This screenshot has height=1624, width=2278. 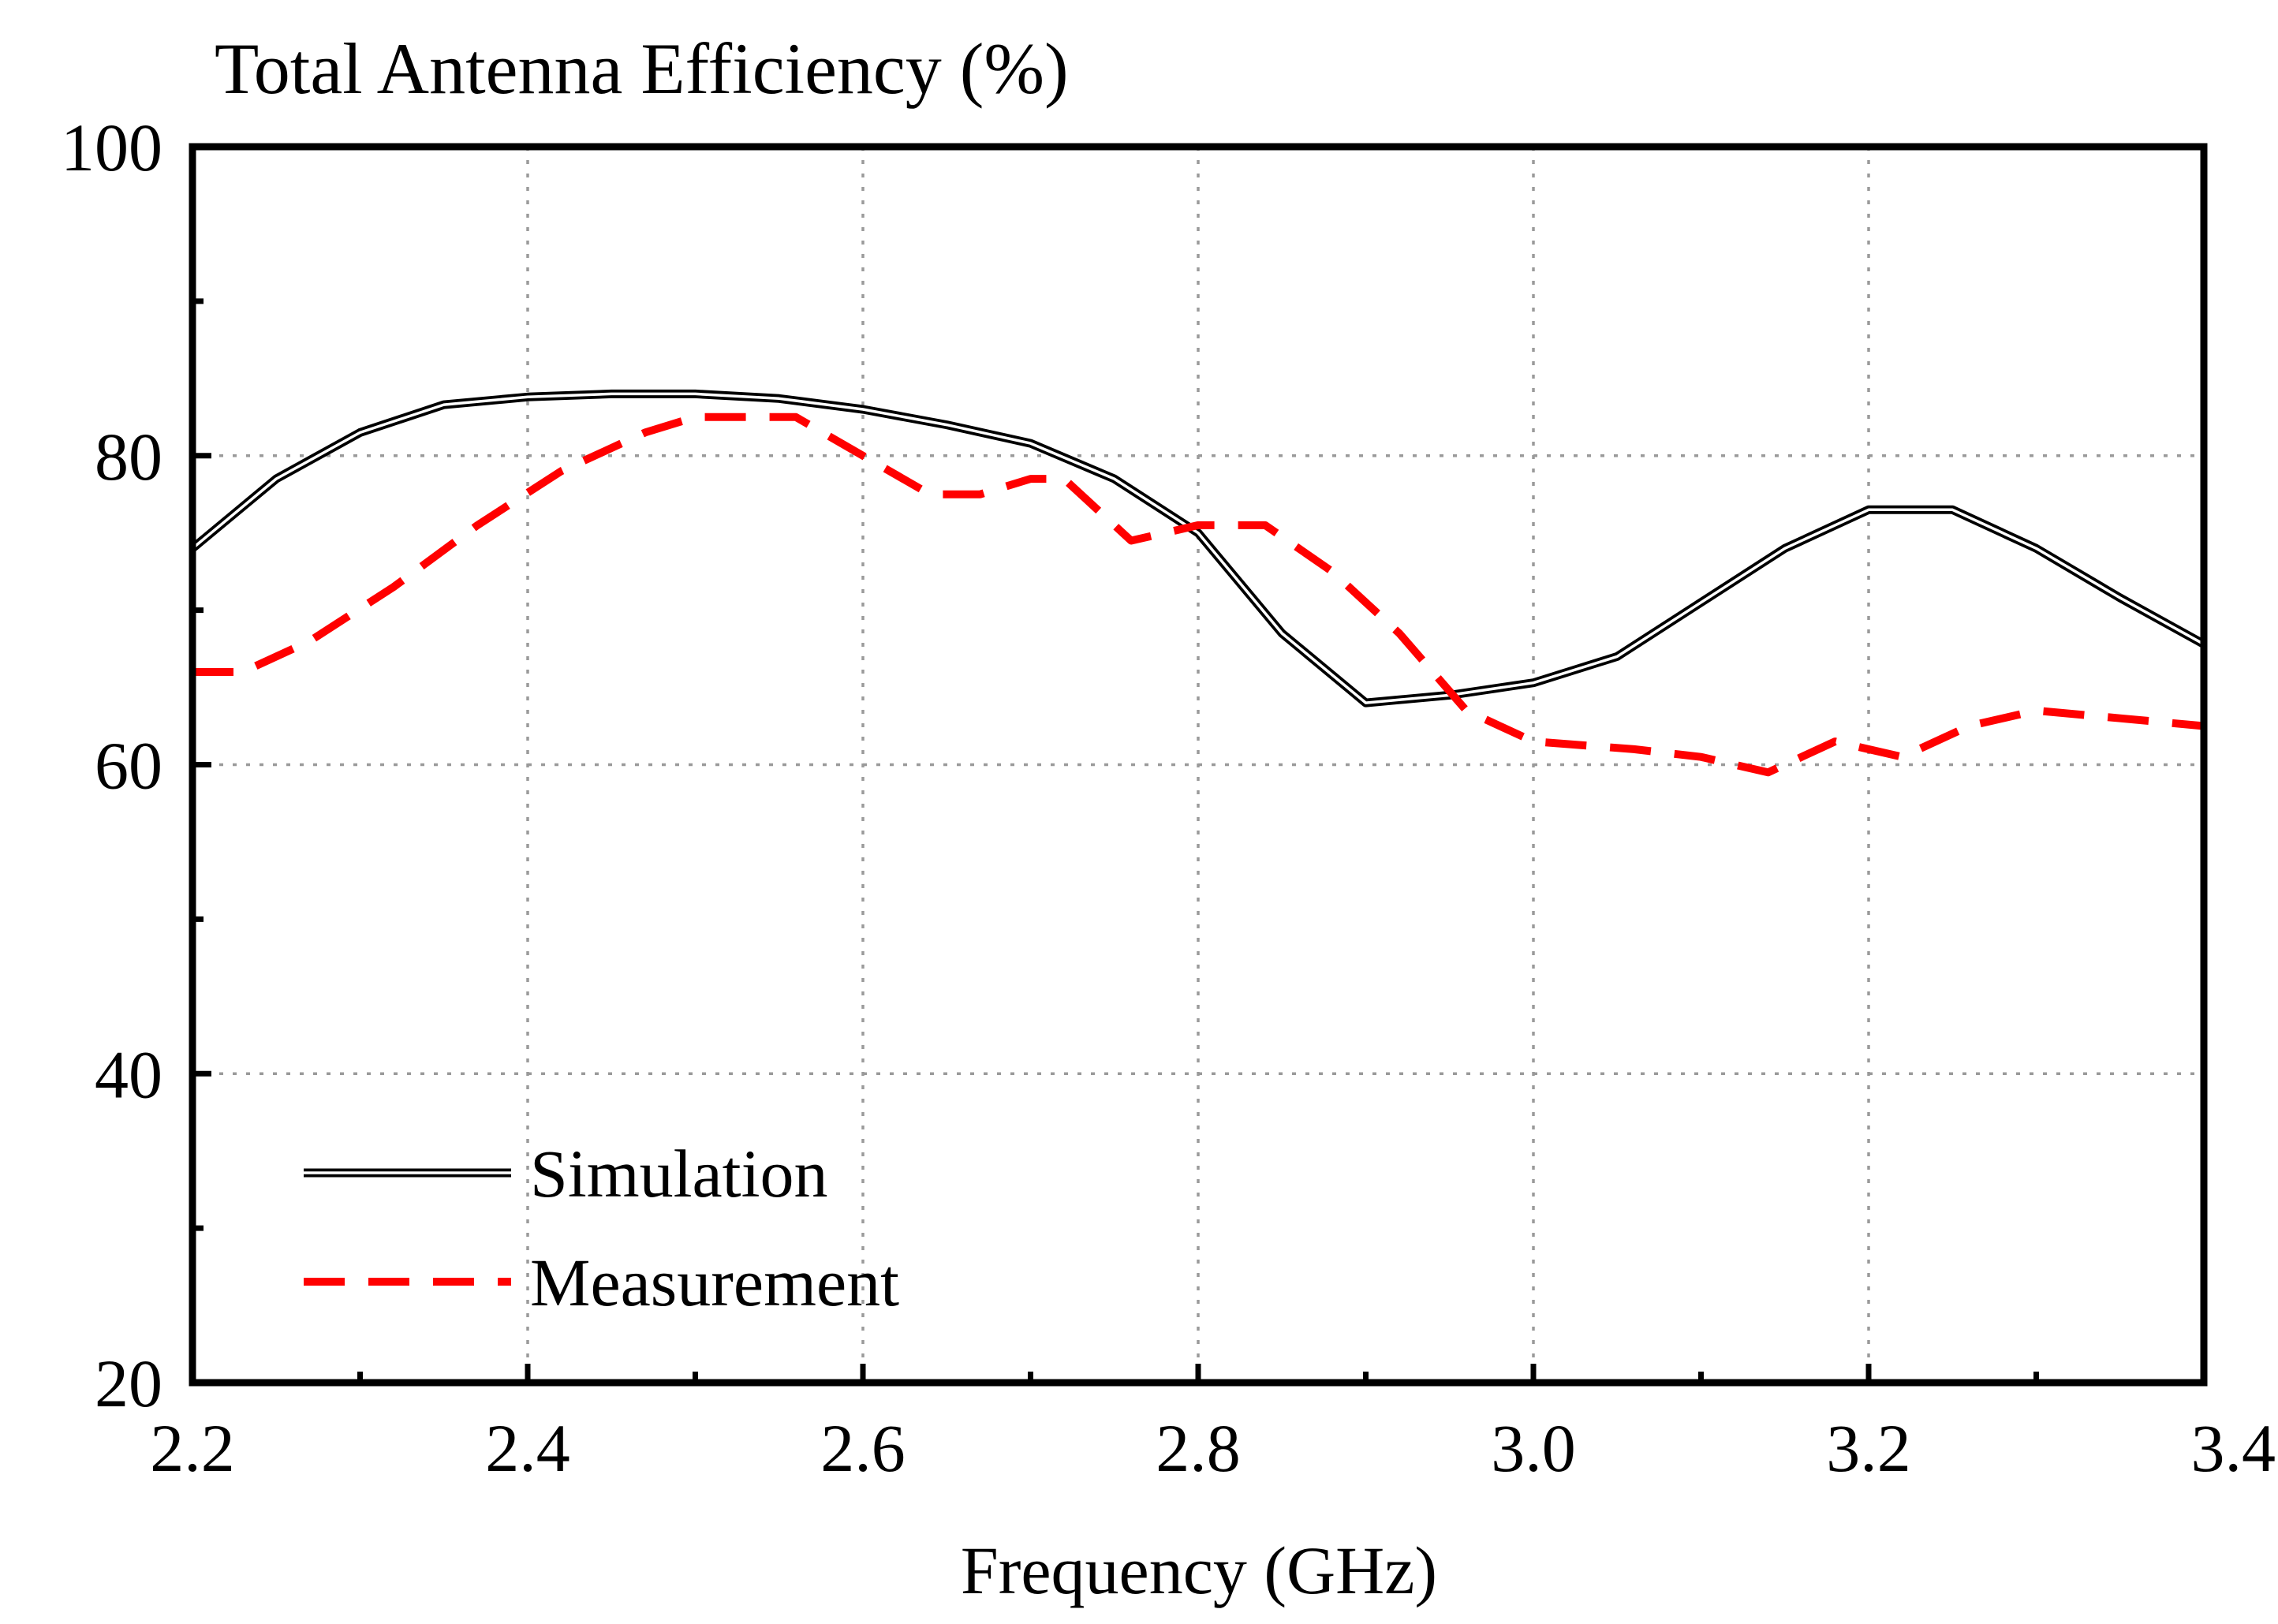 What do you see at coordinates (128, 1383) in the screenshot?
I see `y-tick-label: 20` at bounding box center [128, 1383].